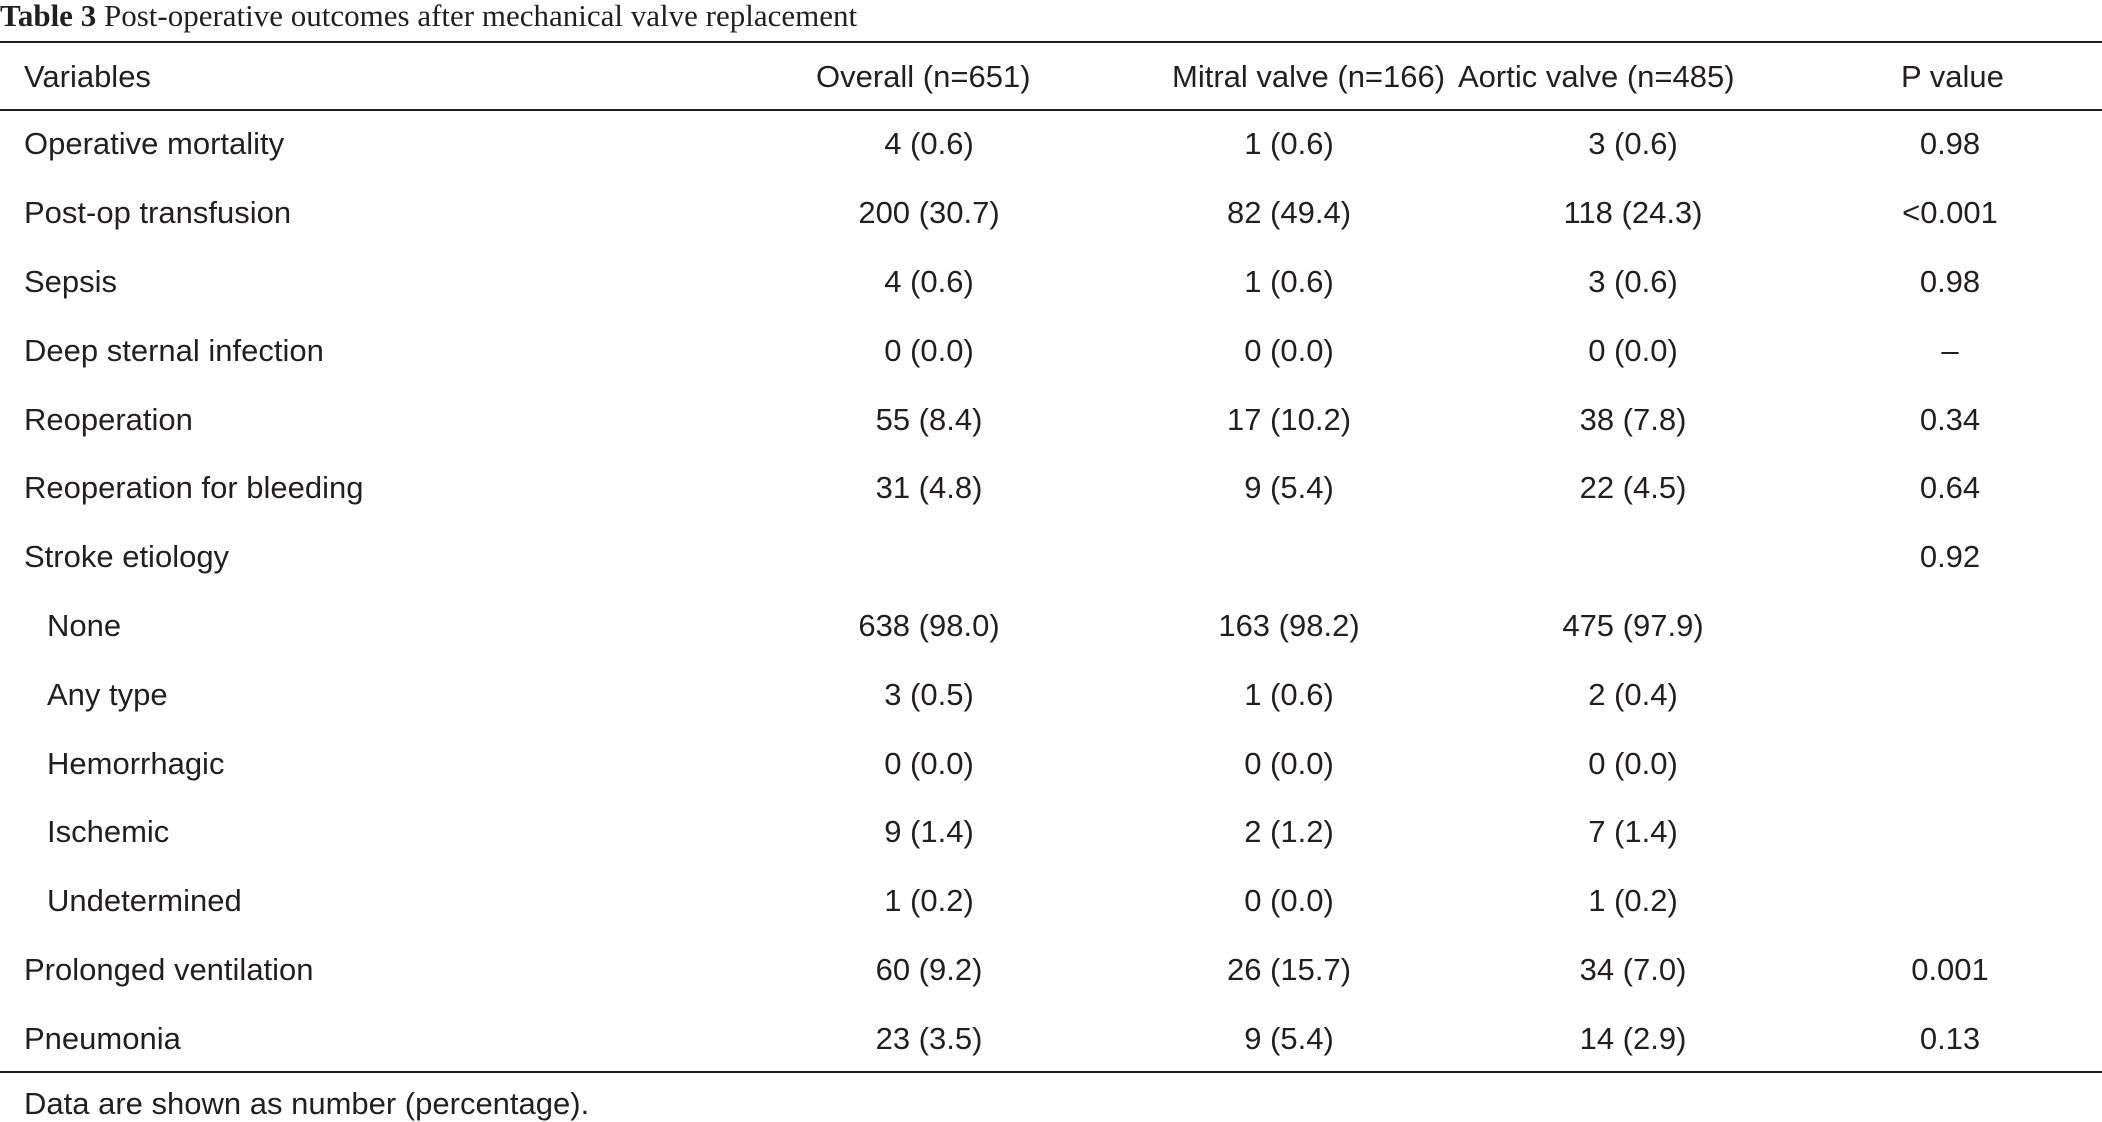 This screenshot has height=1122, width=2102. I want to click on table-row: Sepsis 4 (0.6) 1 (0.6) 3 (0.6) 0.98, so click(1051, 282).